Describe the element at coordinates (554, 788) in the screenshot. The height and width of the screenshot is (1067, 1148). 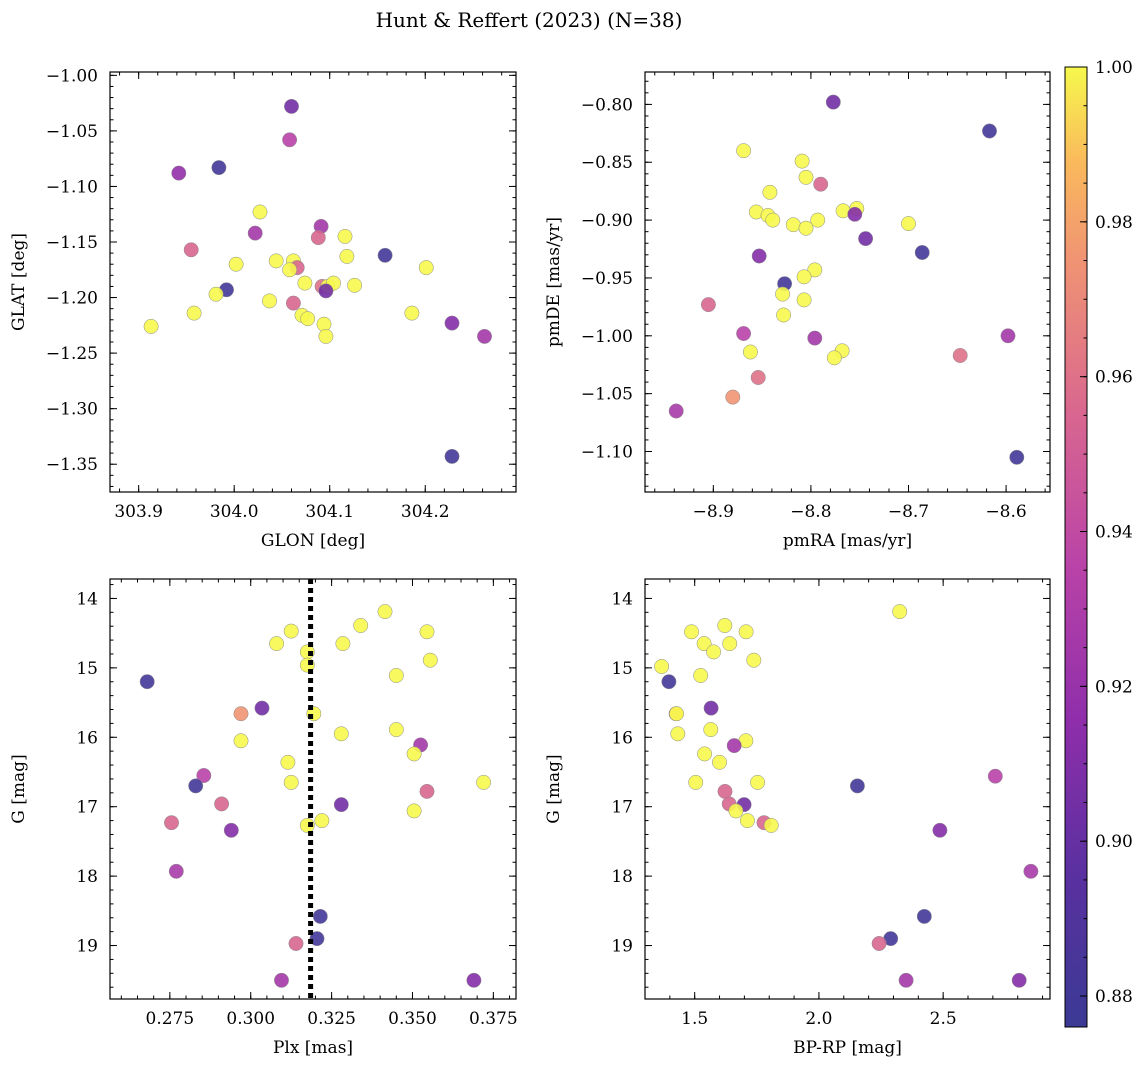
I see `bprp-g-ylabel: G [mag]` at that location.